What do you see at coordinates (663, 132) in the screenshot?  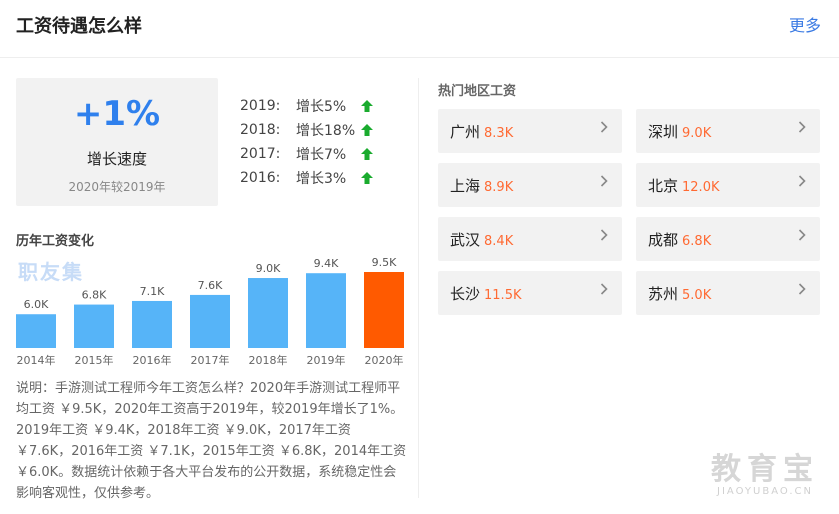 I see `region-city: 深圳` at bounding box center [663, 132].